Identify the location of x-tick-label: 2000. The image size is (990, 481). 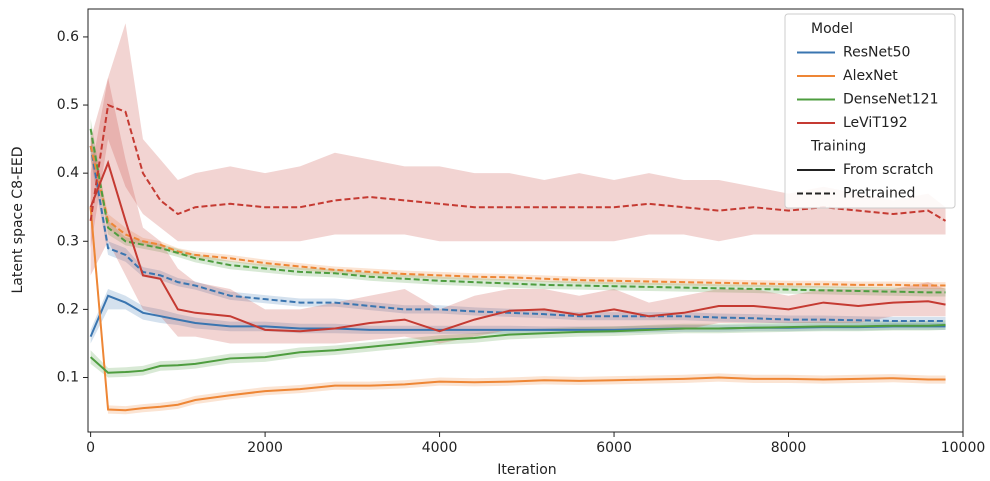
(265, 448).